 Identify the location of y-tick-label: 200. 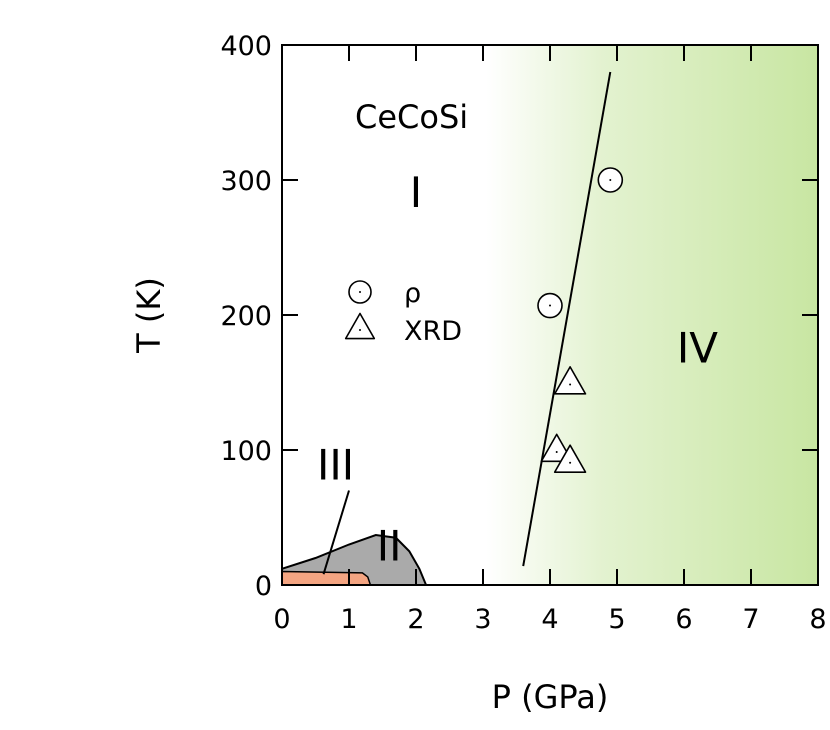
(246, 316).